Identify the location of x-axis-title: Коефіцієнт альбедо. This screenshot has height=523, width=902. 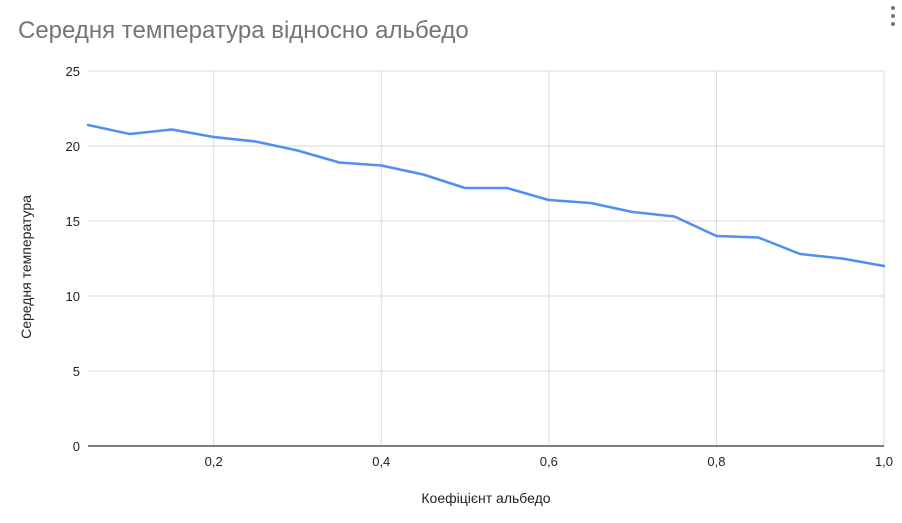
(485, 498).